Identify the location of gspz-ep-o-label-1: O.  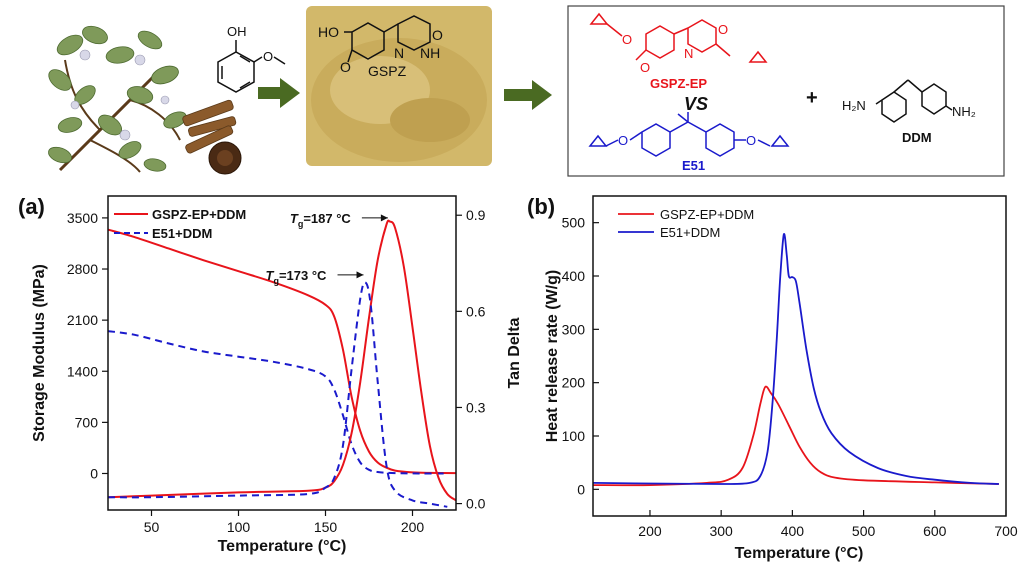
(627, 39).